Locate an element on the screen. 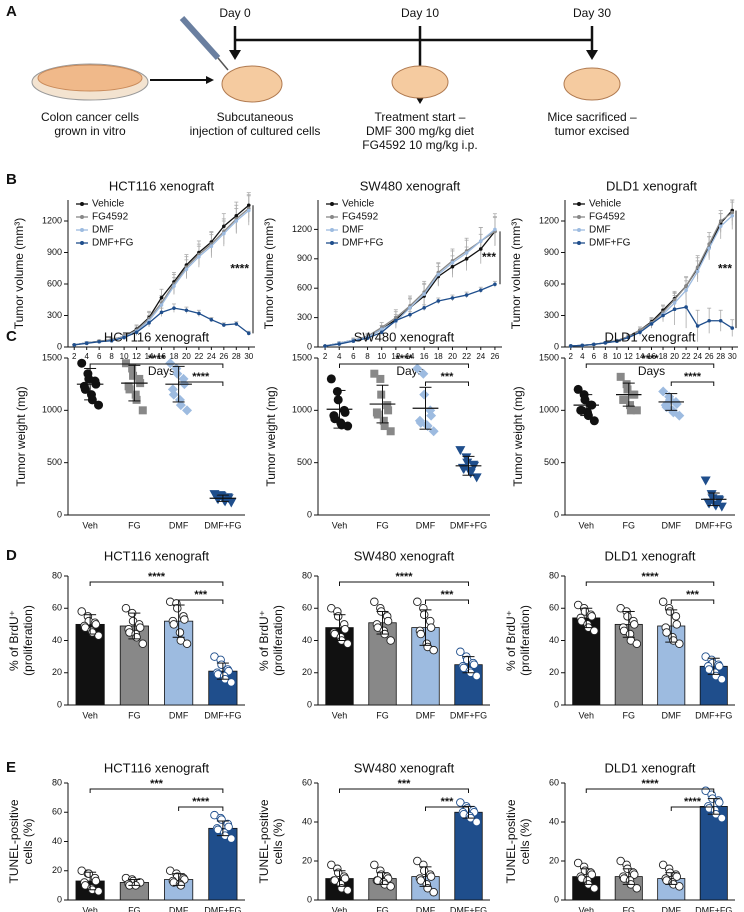 The height and width of the screenshot is (912, 744). x-tick-label: 8 is located at coordinates (605, 356).